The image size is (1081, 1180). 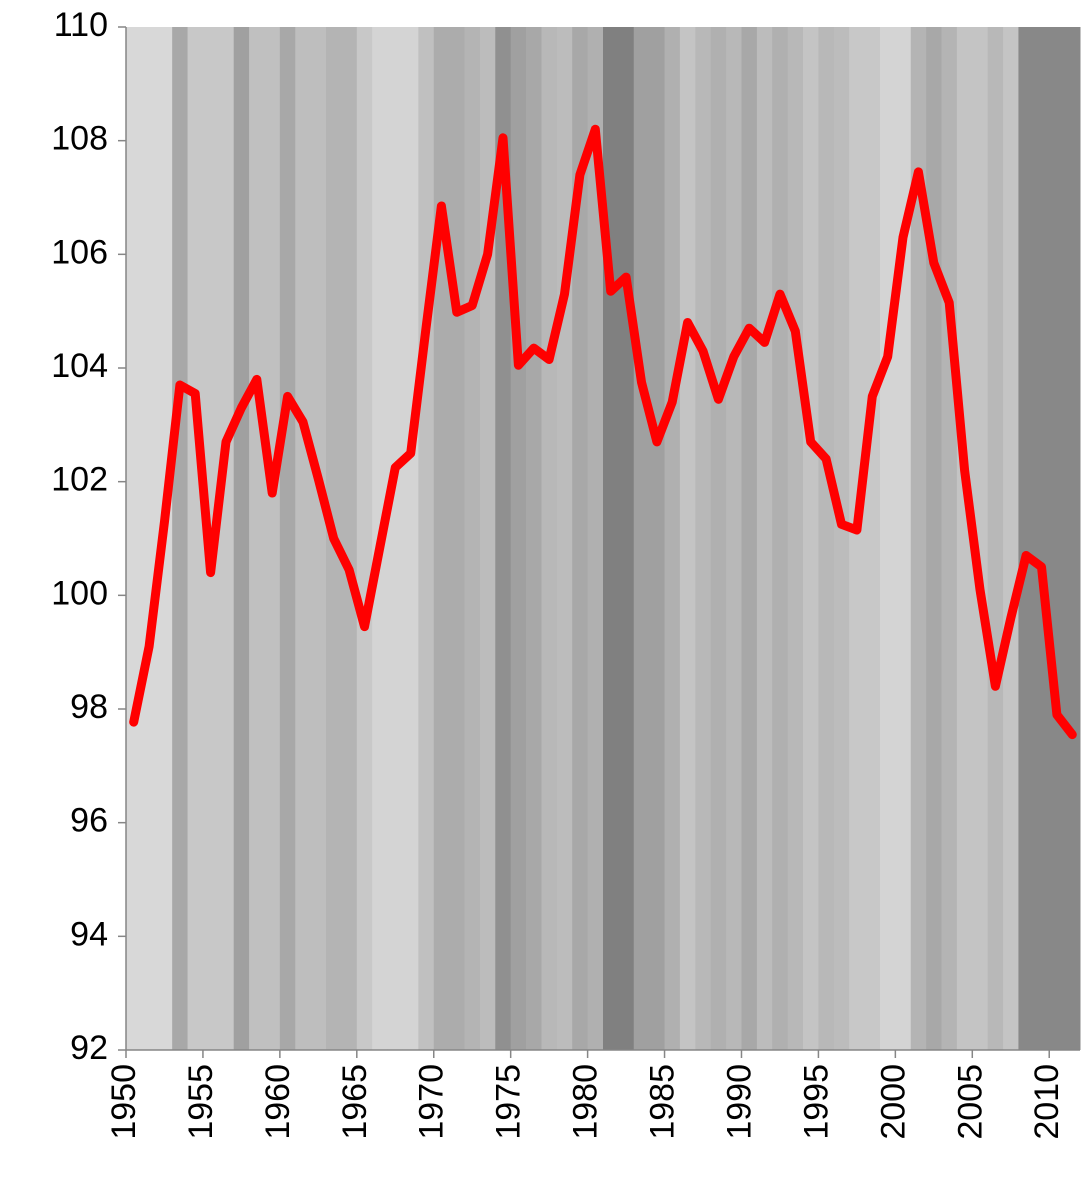 What do you see at coordinates (432, 1102) in the screenshot?
I see `x-tick-label: 1970` at bounding box center [432, 1102].